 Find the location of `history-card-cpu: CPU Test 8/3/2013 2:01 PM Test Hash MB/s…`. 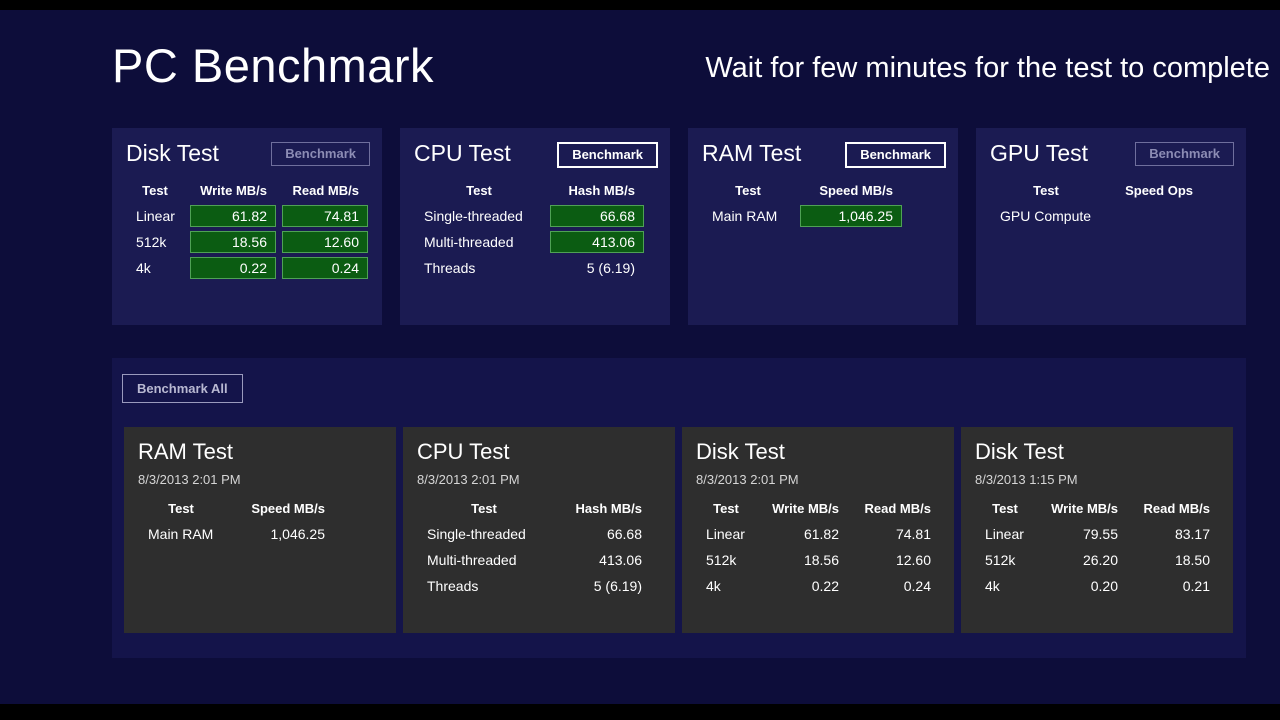

history-card-cpu: CPU Test 8/3/2013 2:01 PM Test Hash MB/s… is located at coordinates (539, 530).